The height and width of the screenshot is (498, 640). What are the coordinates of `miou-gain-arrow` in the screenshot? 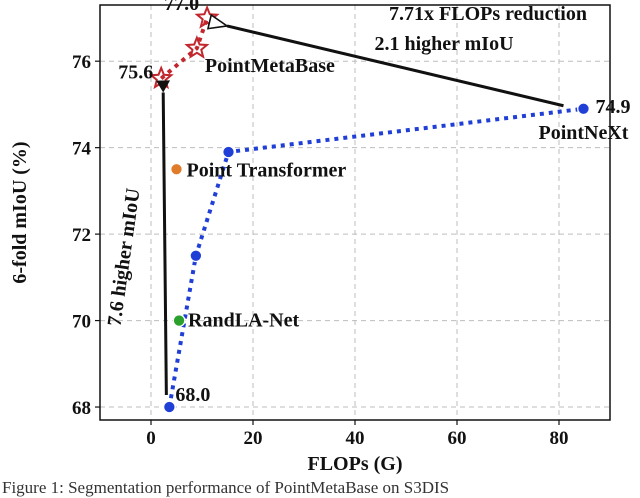 It's located at (163, 238).